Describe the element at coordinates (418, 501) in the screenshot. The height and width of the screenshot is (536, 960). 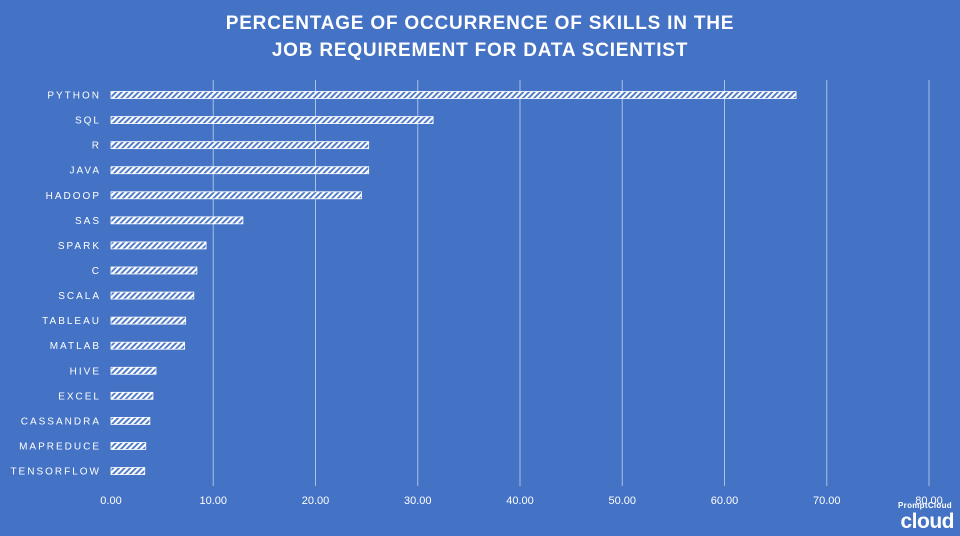
I see `x-tick-label: 30.00` at that location.